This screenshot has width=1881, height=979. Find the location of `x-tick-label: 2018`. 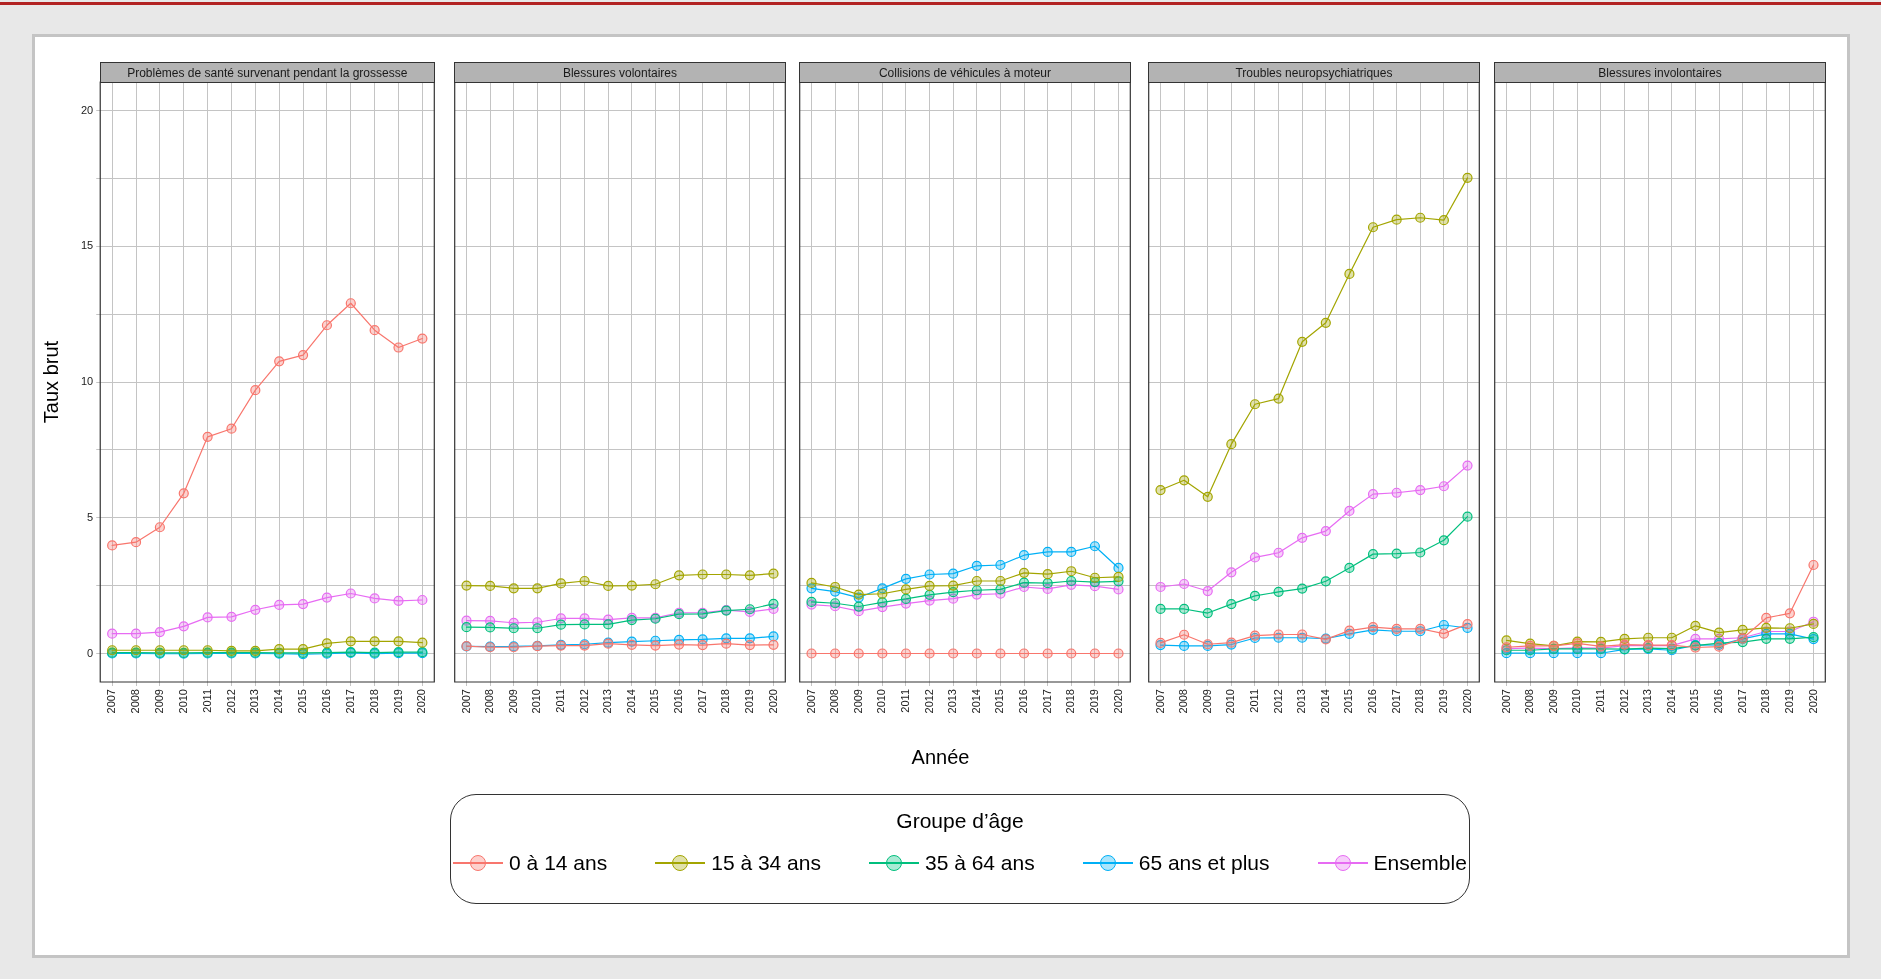

x-tick-label: 2018 is located at coordinates (373, 701).